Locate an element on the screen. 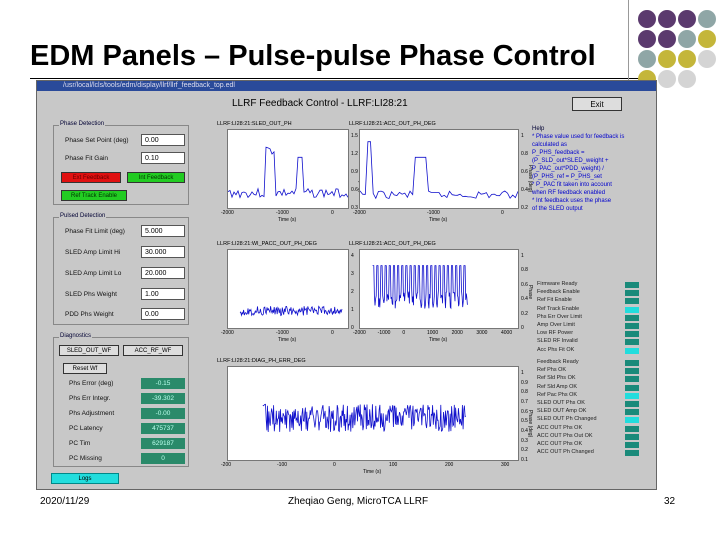 The height and width of the screenshot is (540, 720). readout-label: Phs Error (deg) is located at coordinates (91, 383).